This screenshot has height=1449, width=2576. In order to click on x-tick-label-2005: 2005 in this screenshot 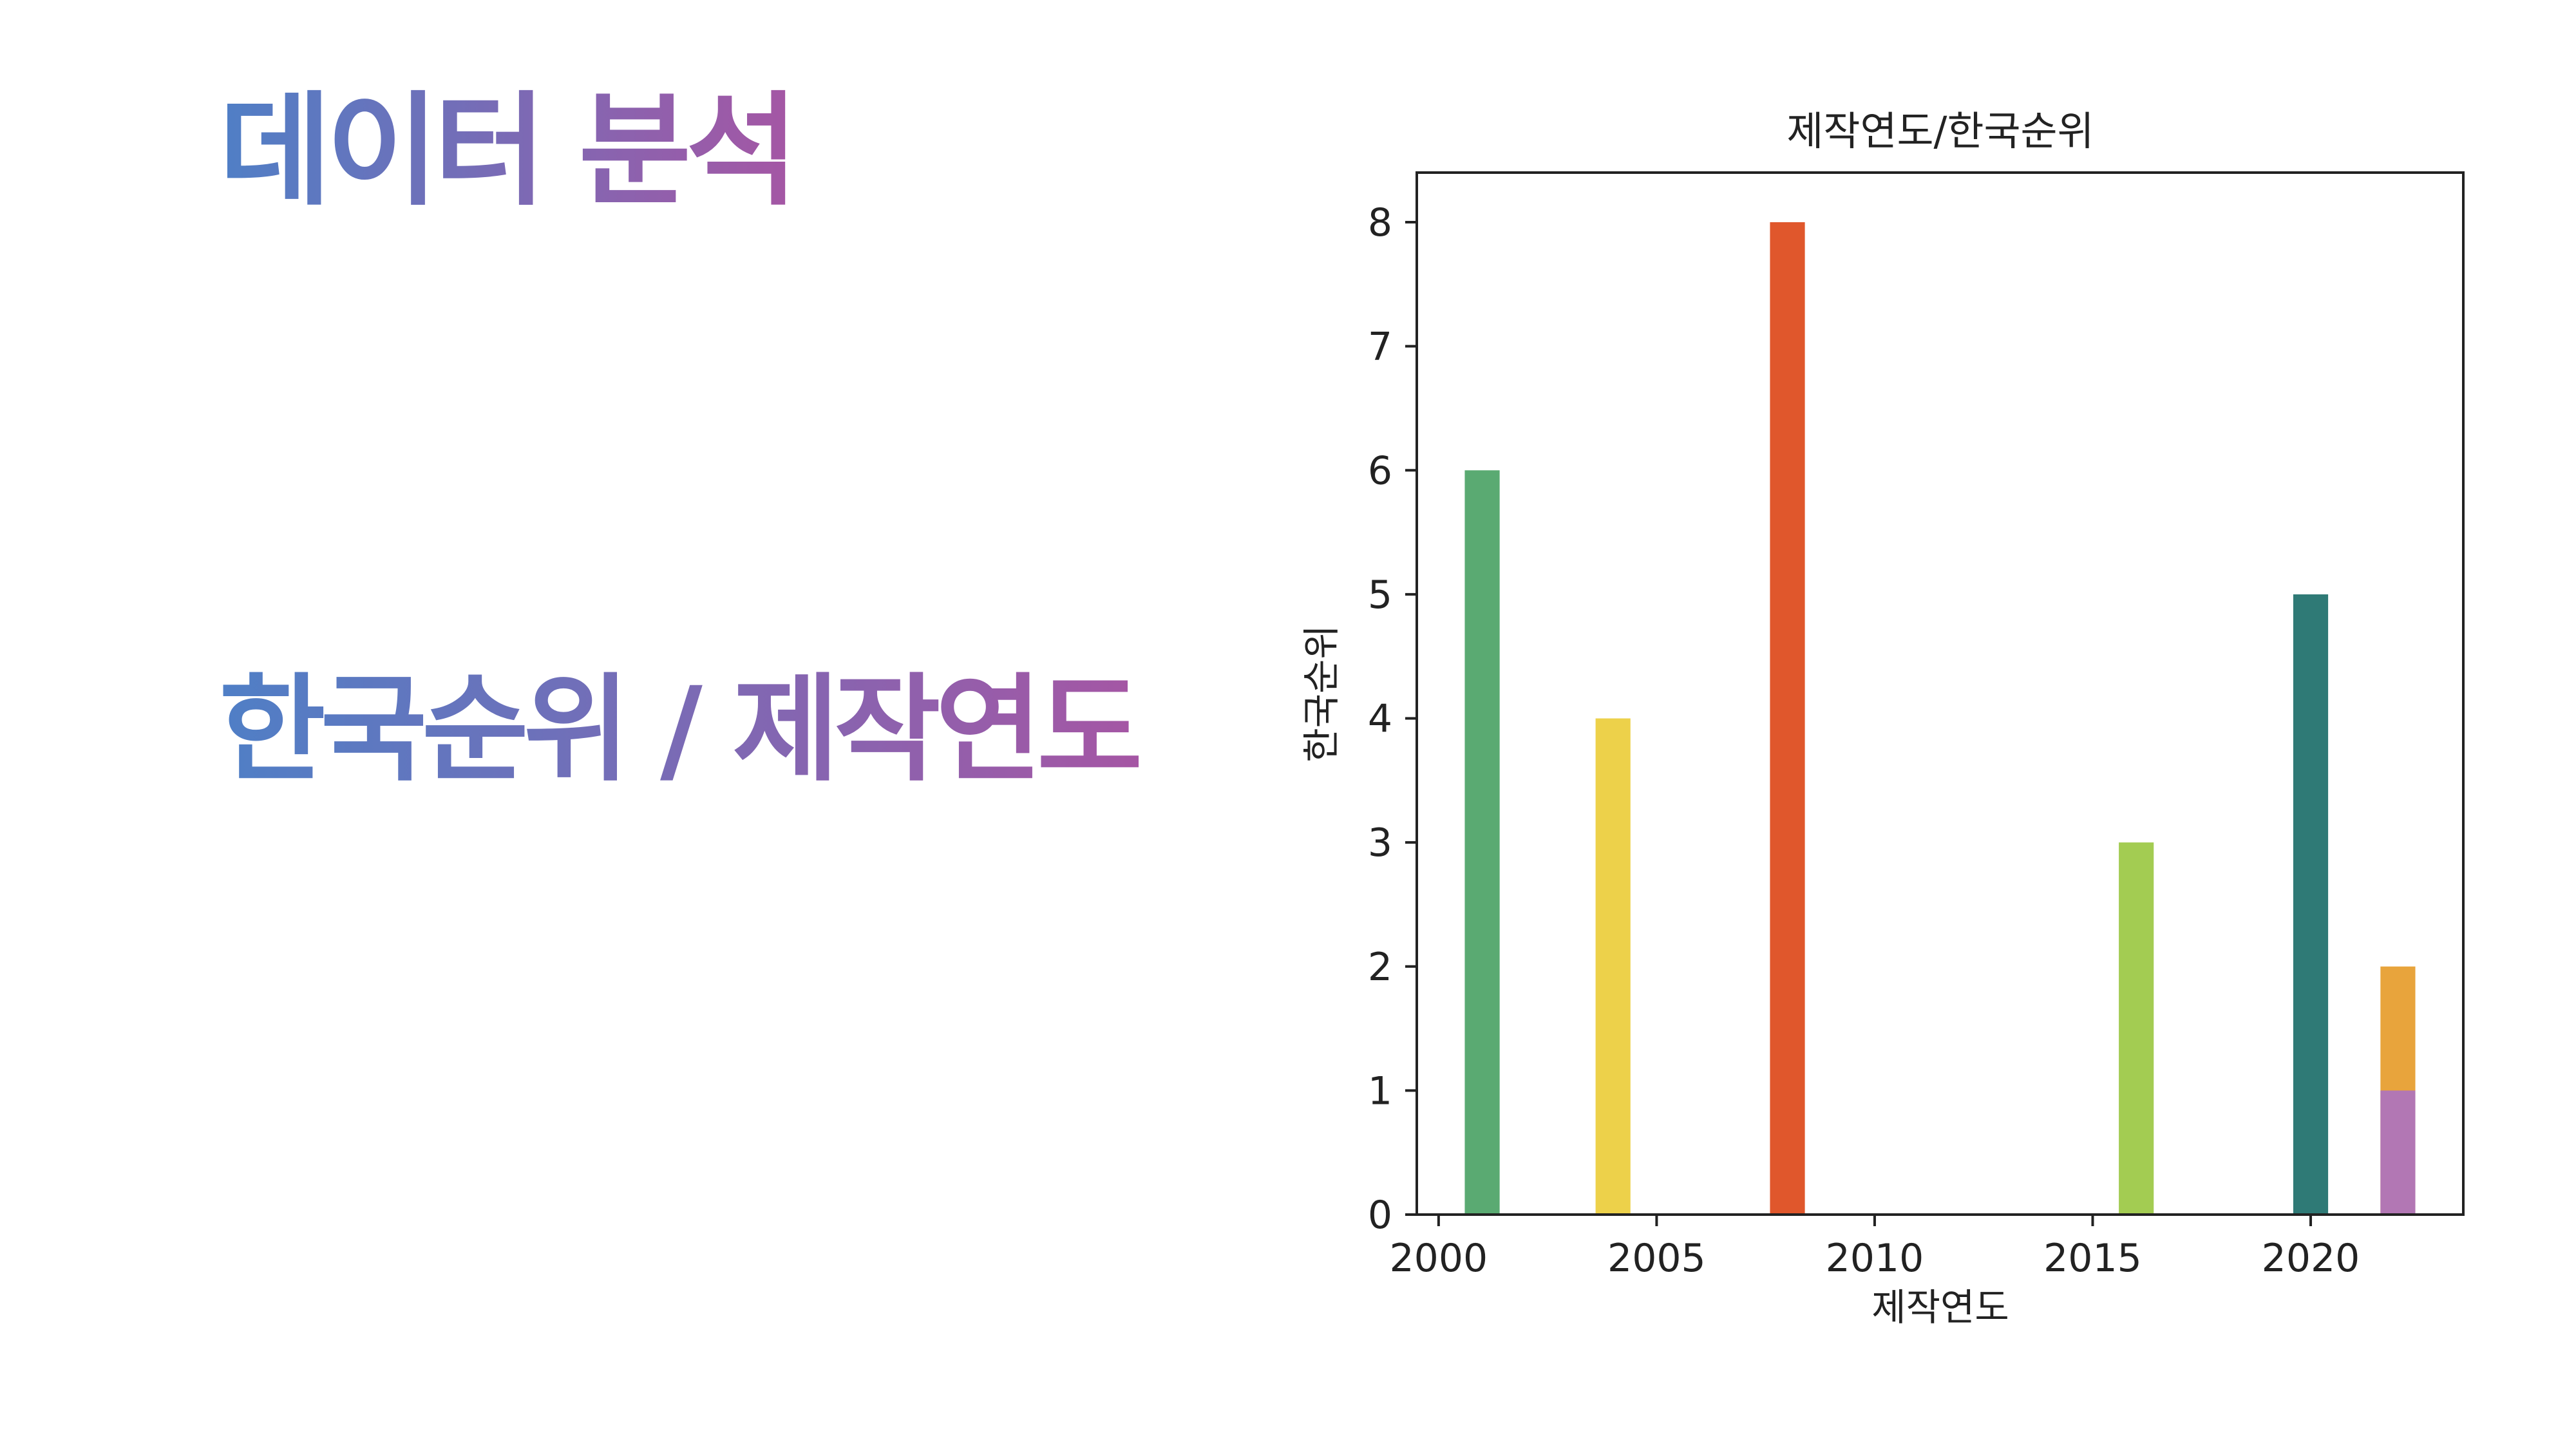, I will do `click(1657, 1258)`.